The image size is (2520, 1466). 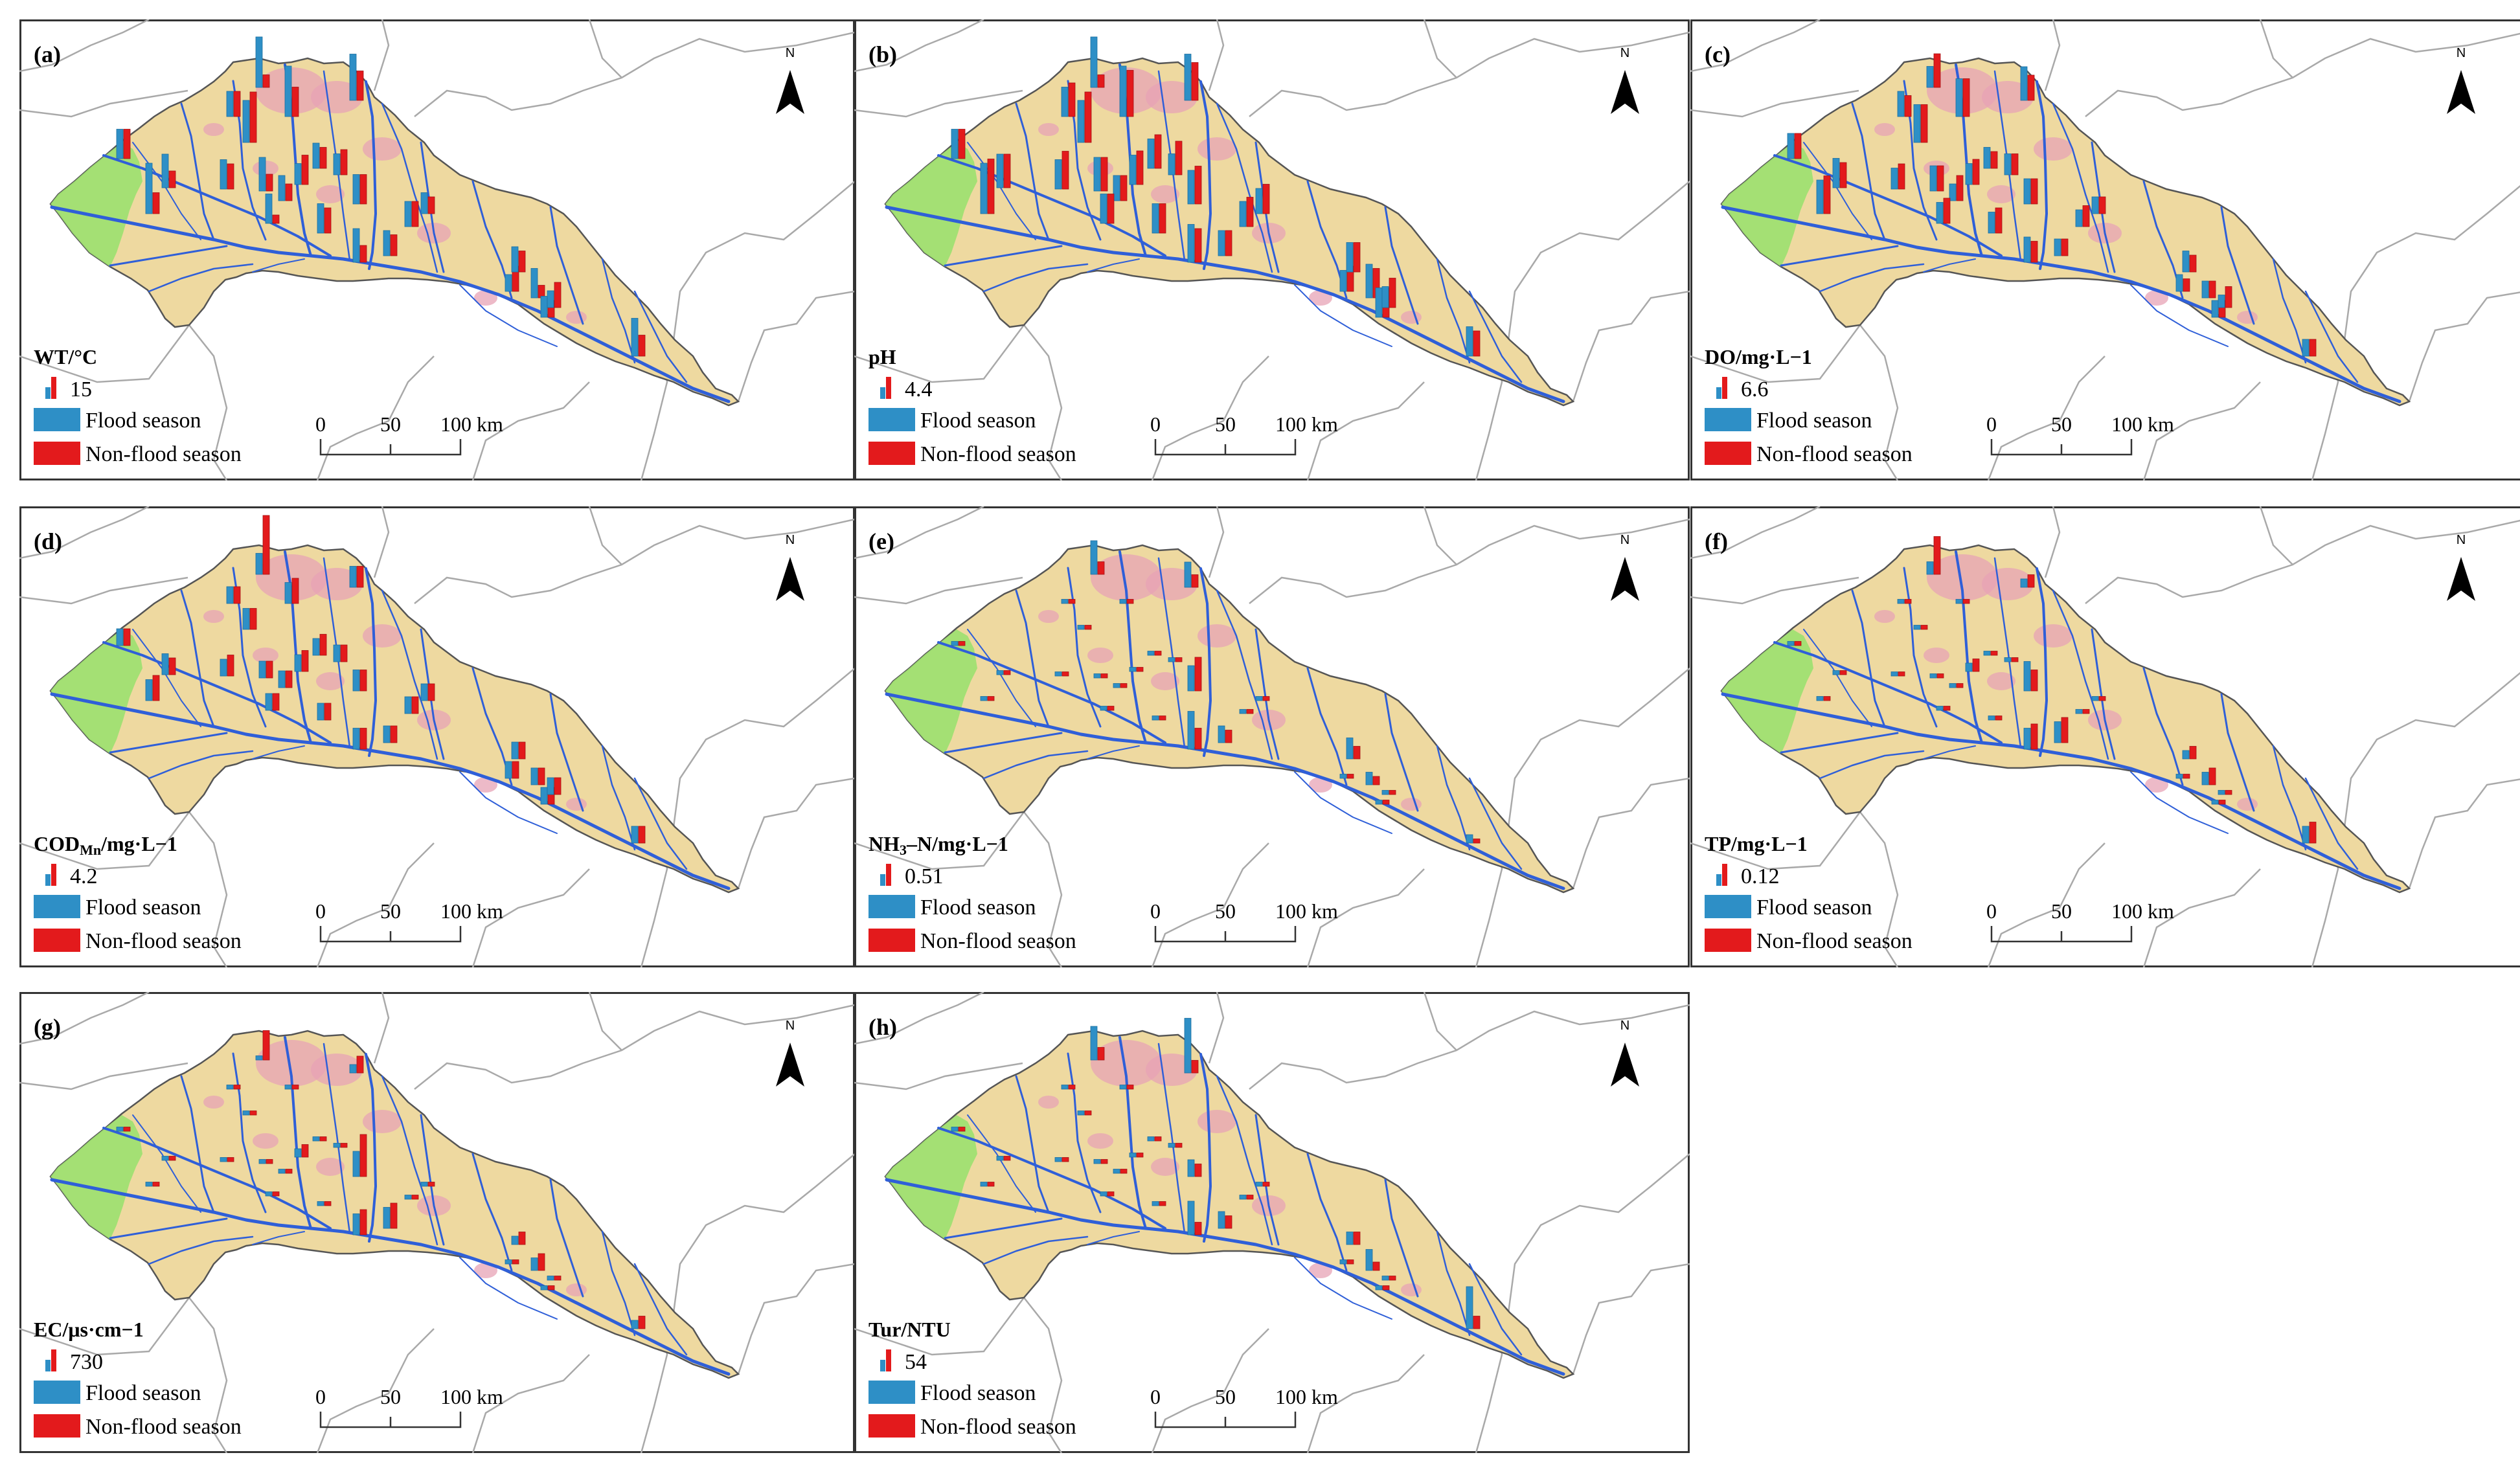 I want to click on legend-swatch-nonflood, so click(x=891, y=1426).